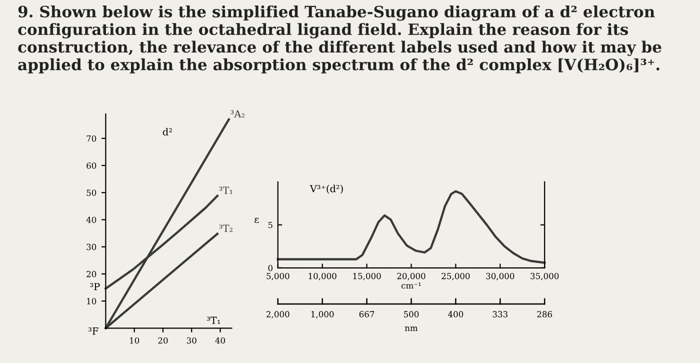 Image resolution: width=700 pixels, height=363 pixels. Describe the element at coordinates (167, 132) in the screenshot. I see `annotation: d²` at that location.